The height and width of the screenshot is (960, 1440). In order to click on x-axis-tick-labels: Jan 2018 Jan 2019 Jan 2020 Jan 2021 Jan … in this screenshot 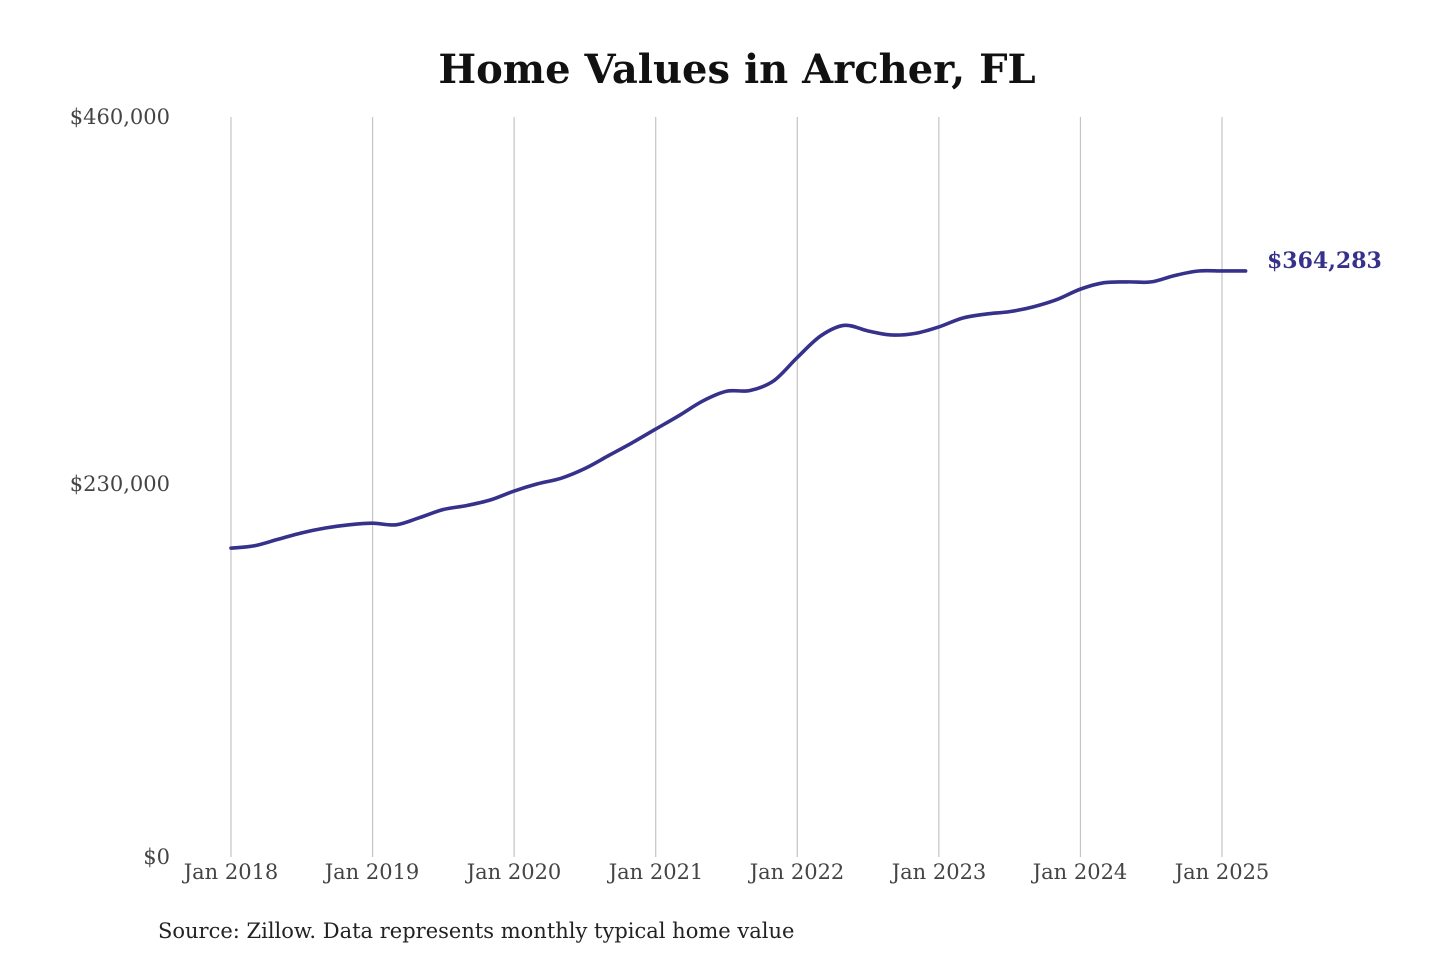, I will do `click(726, 872)`.